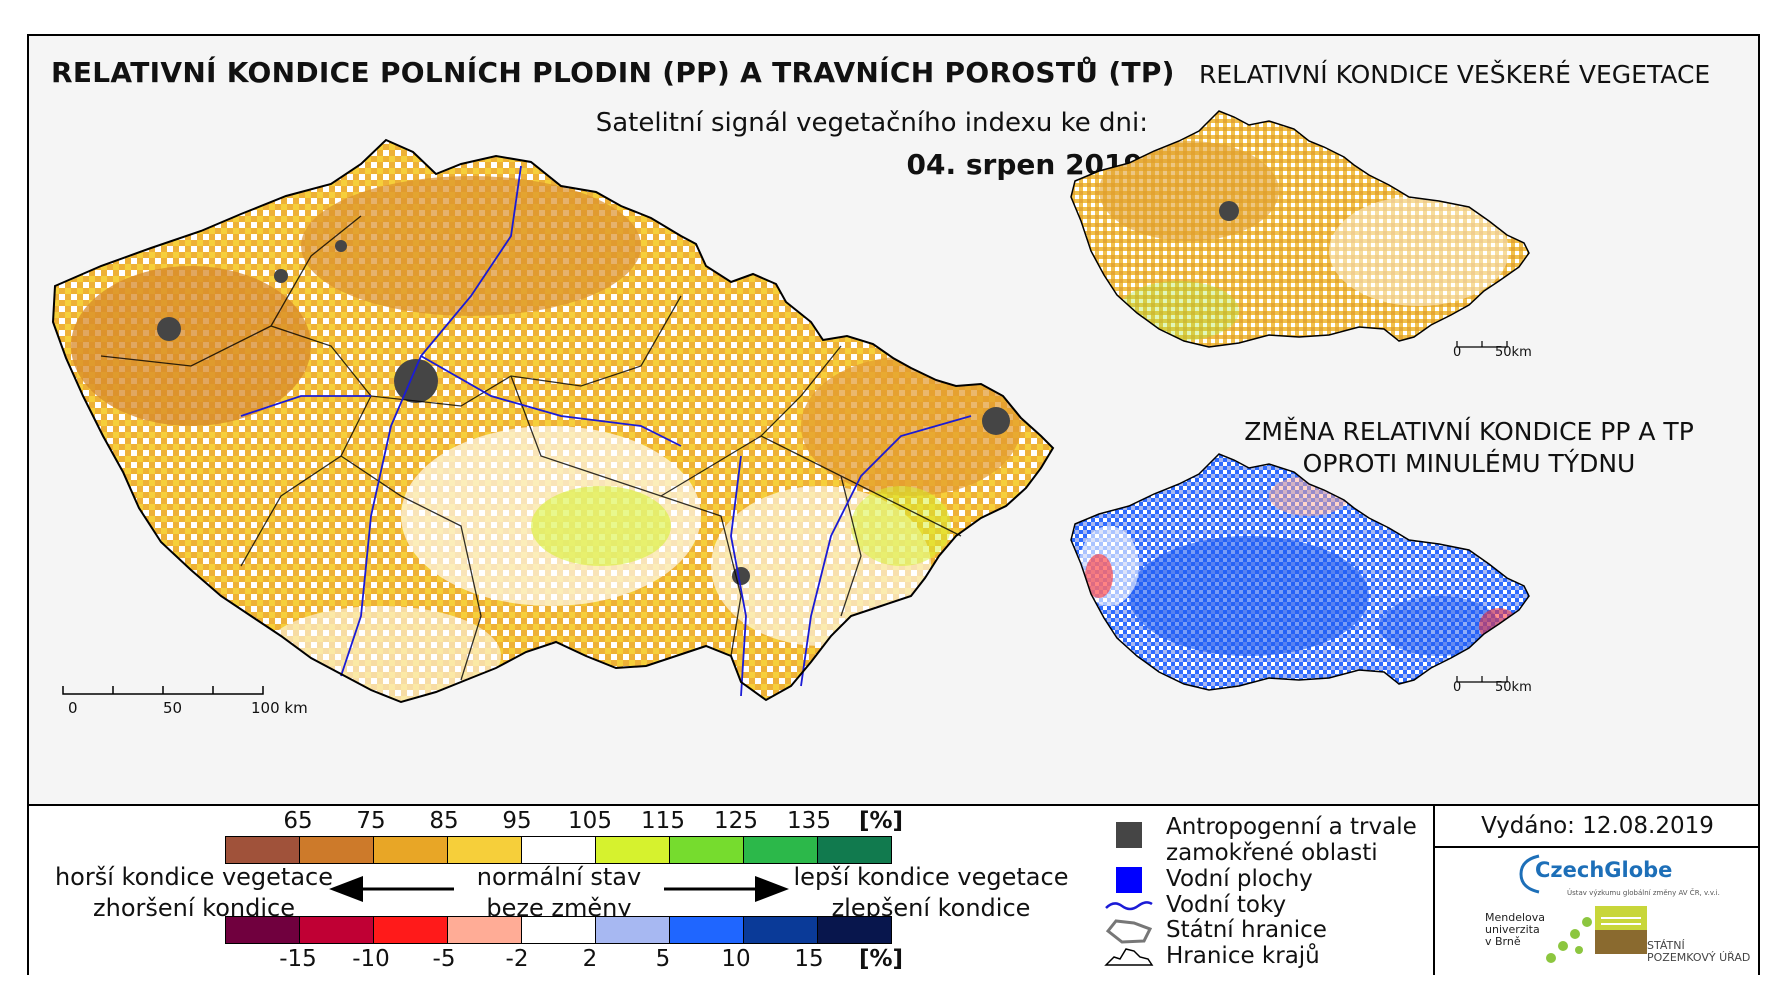 This screenshot has height=1003, width=1772. I want to click on small-top-scale-50: 50km, so click(1513, 352).